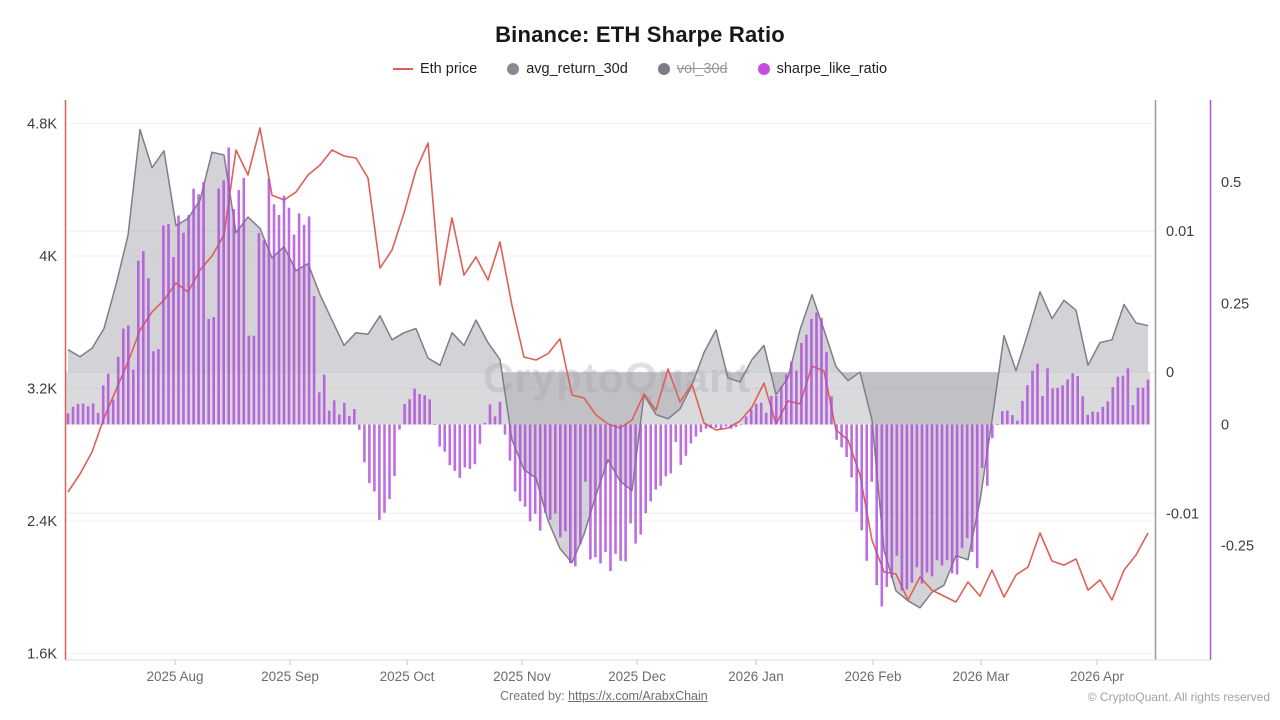 The width and height of the screenshot is (1280, 720). What do you see at coordinates (637, 676) in the screenshot?
I see `month-label: 2025 Dec` at bounding box center [637, 676].